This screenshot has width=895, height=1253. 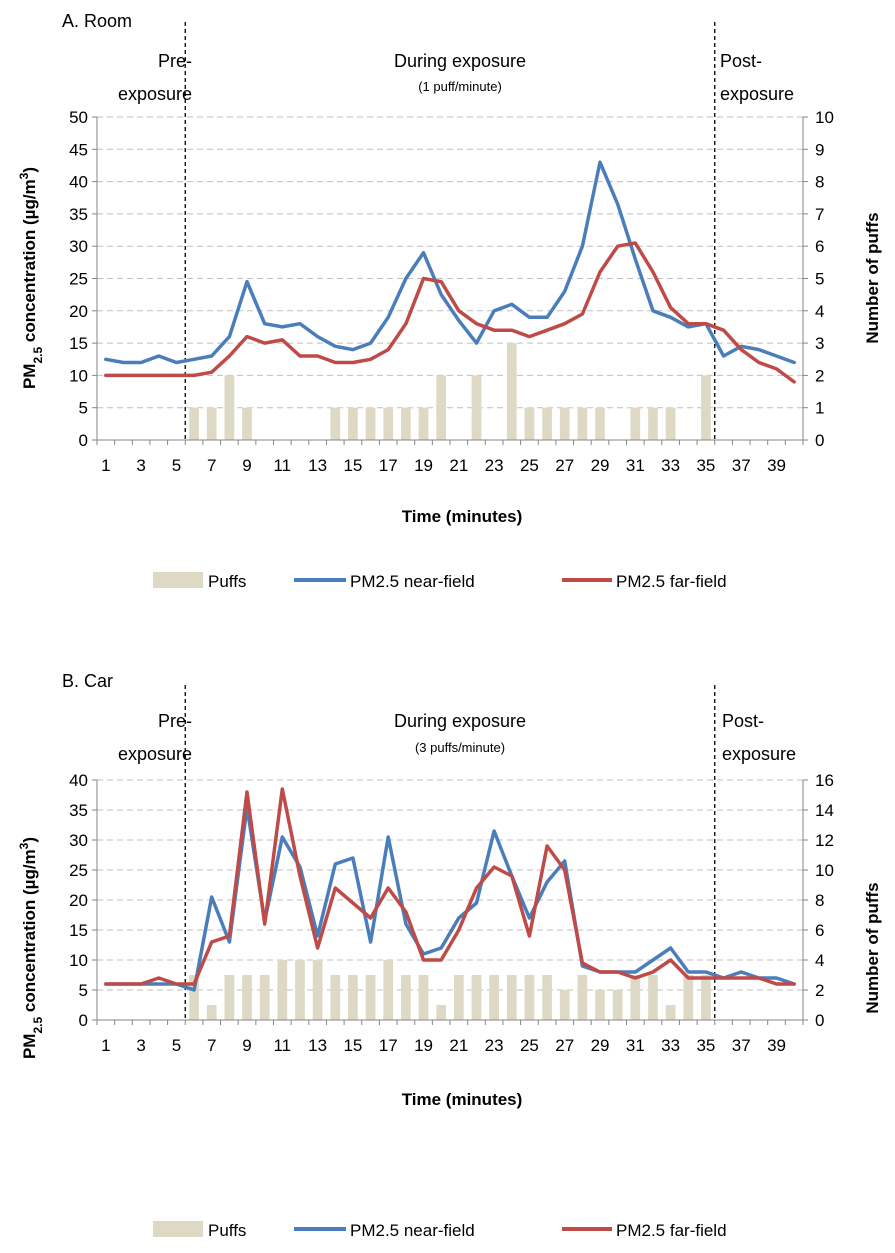 What do you see at coordinates (97, 21) in the screenshot?
I see `panel-title: A. Room` at bounding box center [97, 21].